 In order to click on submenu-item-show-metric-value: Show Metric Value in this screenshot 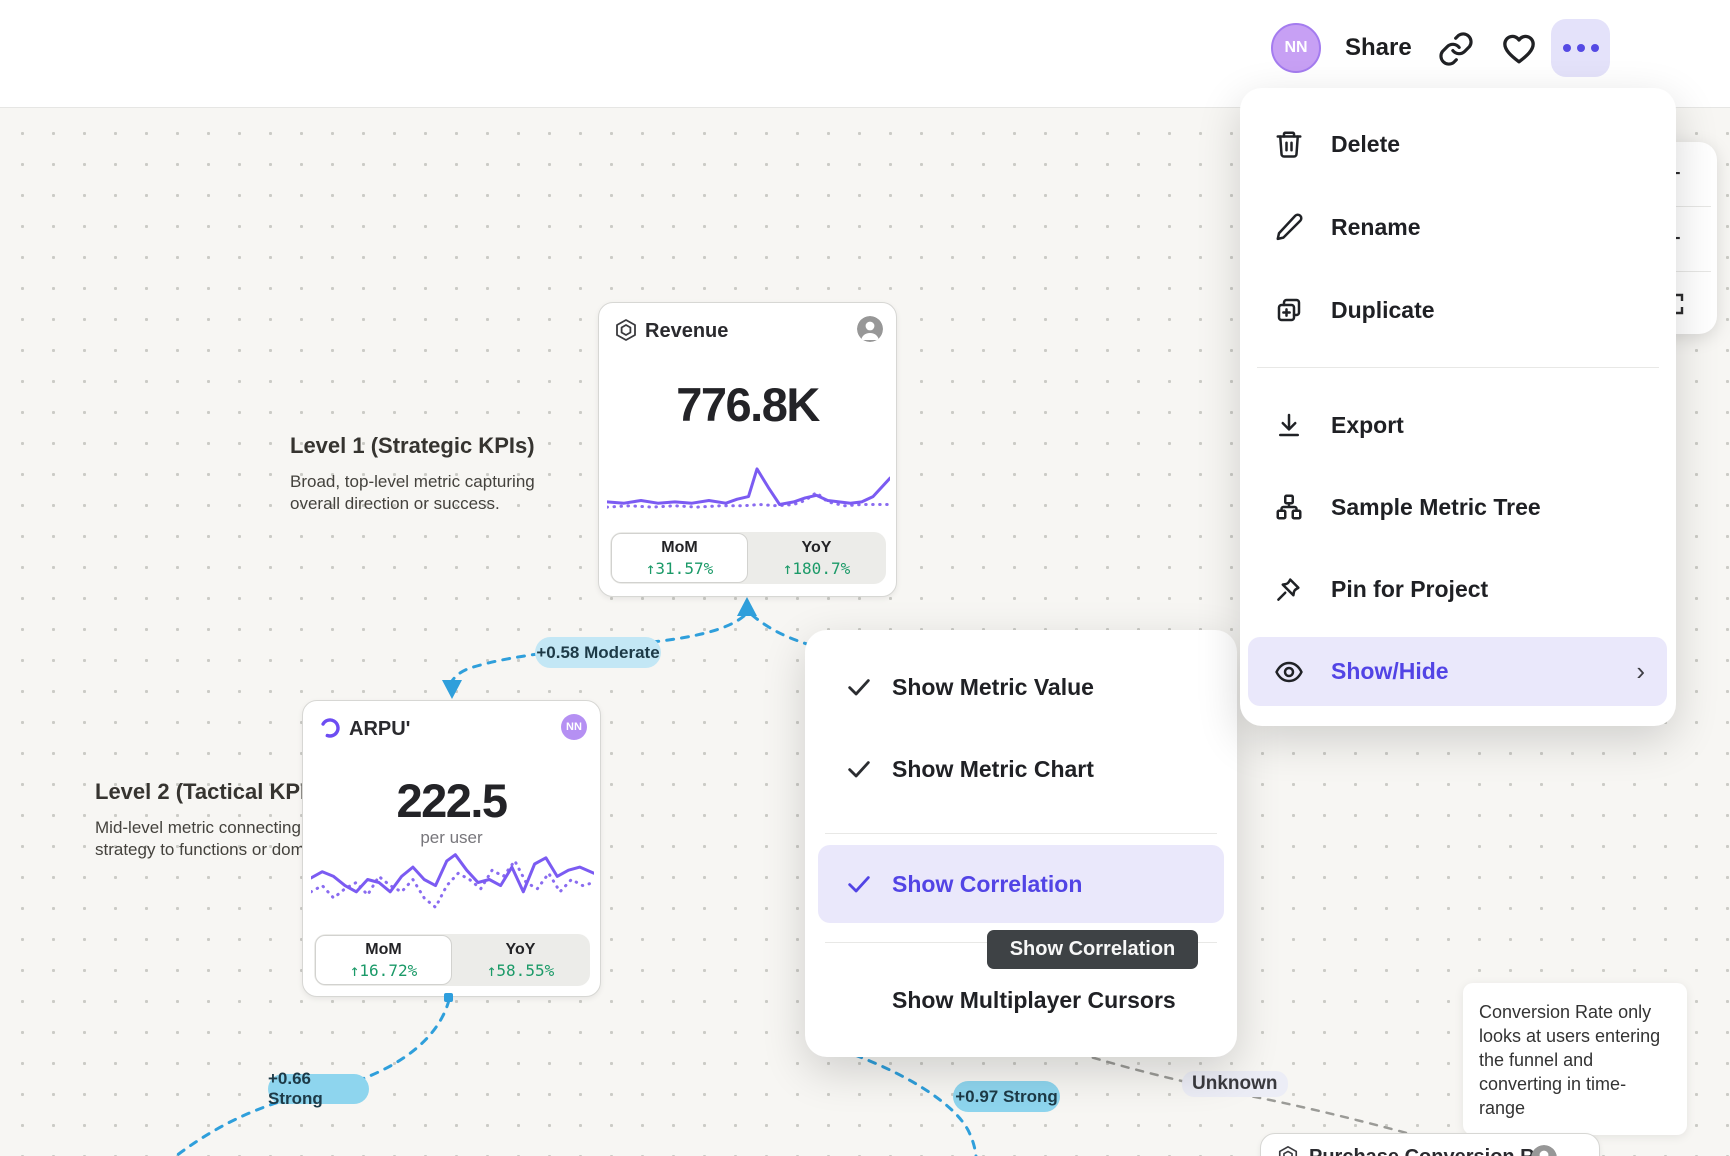, I will do `click(1021, 687)`.